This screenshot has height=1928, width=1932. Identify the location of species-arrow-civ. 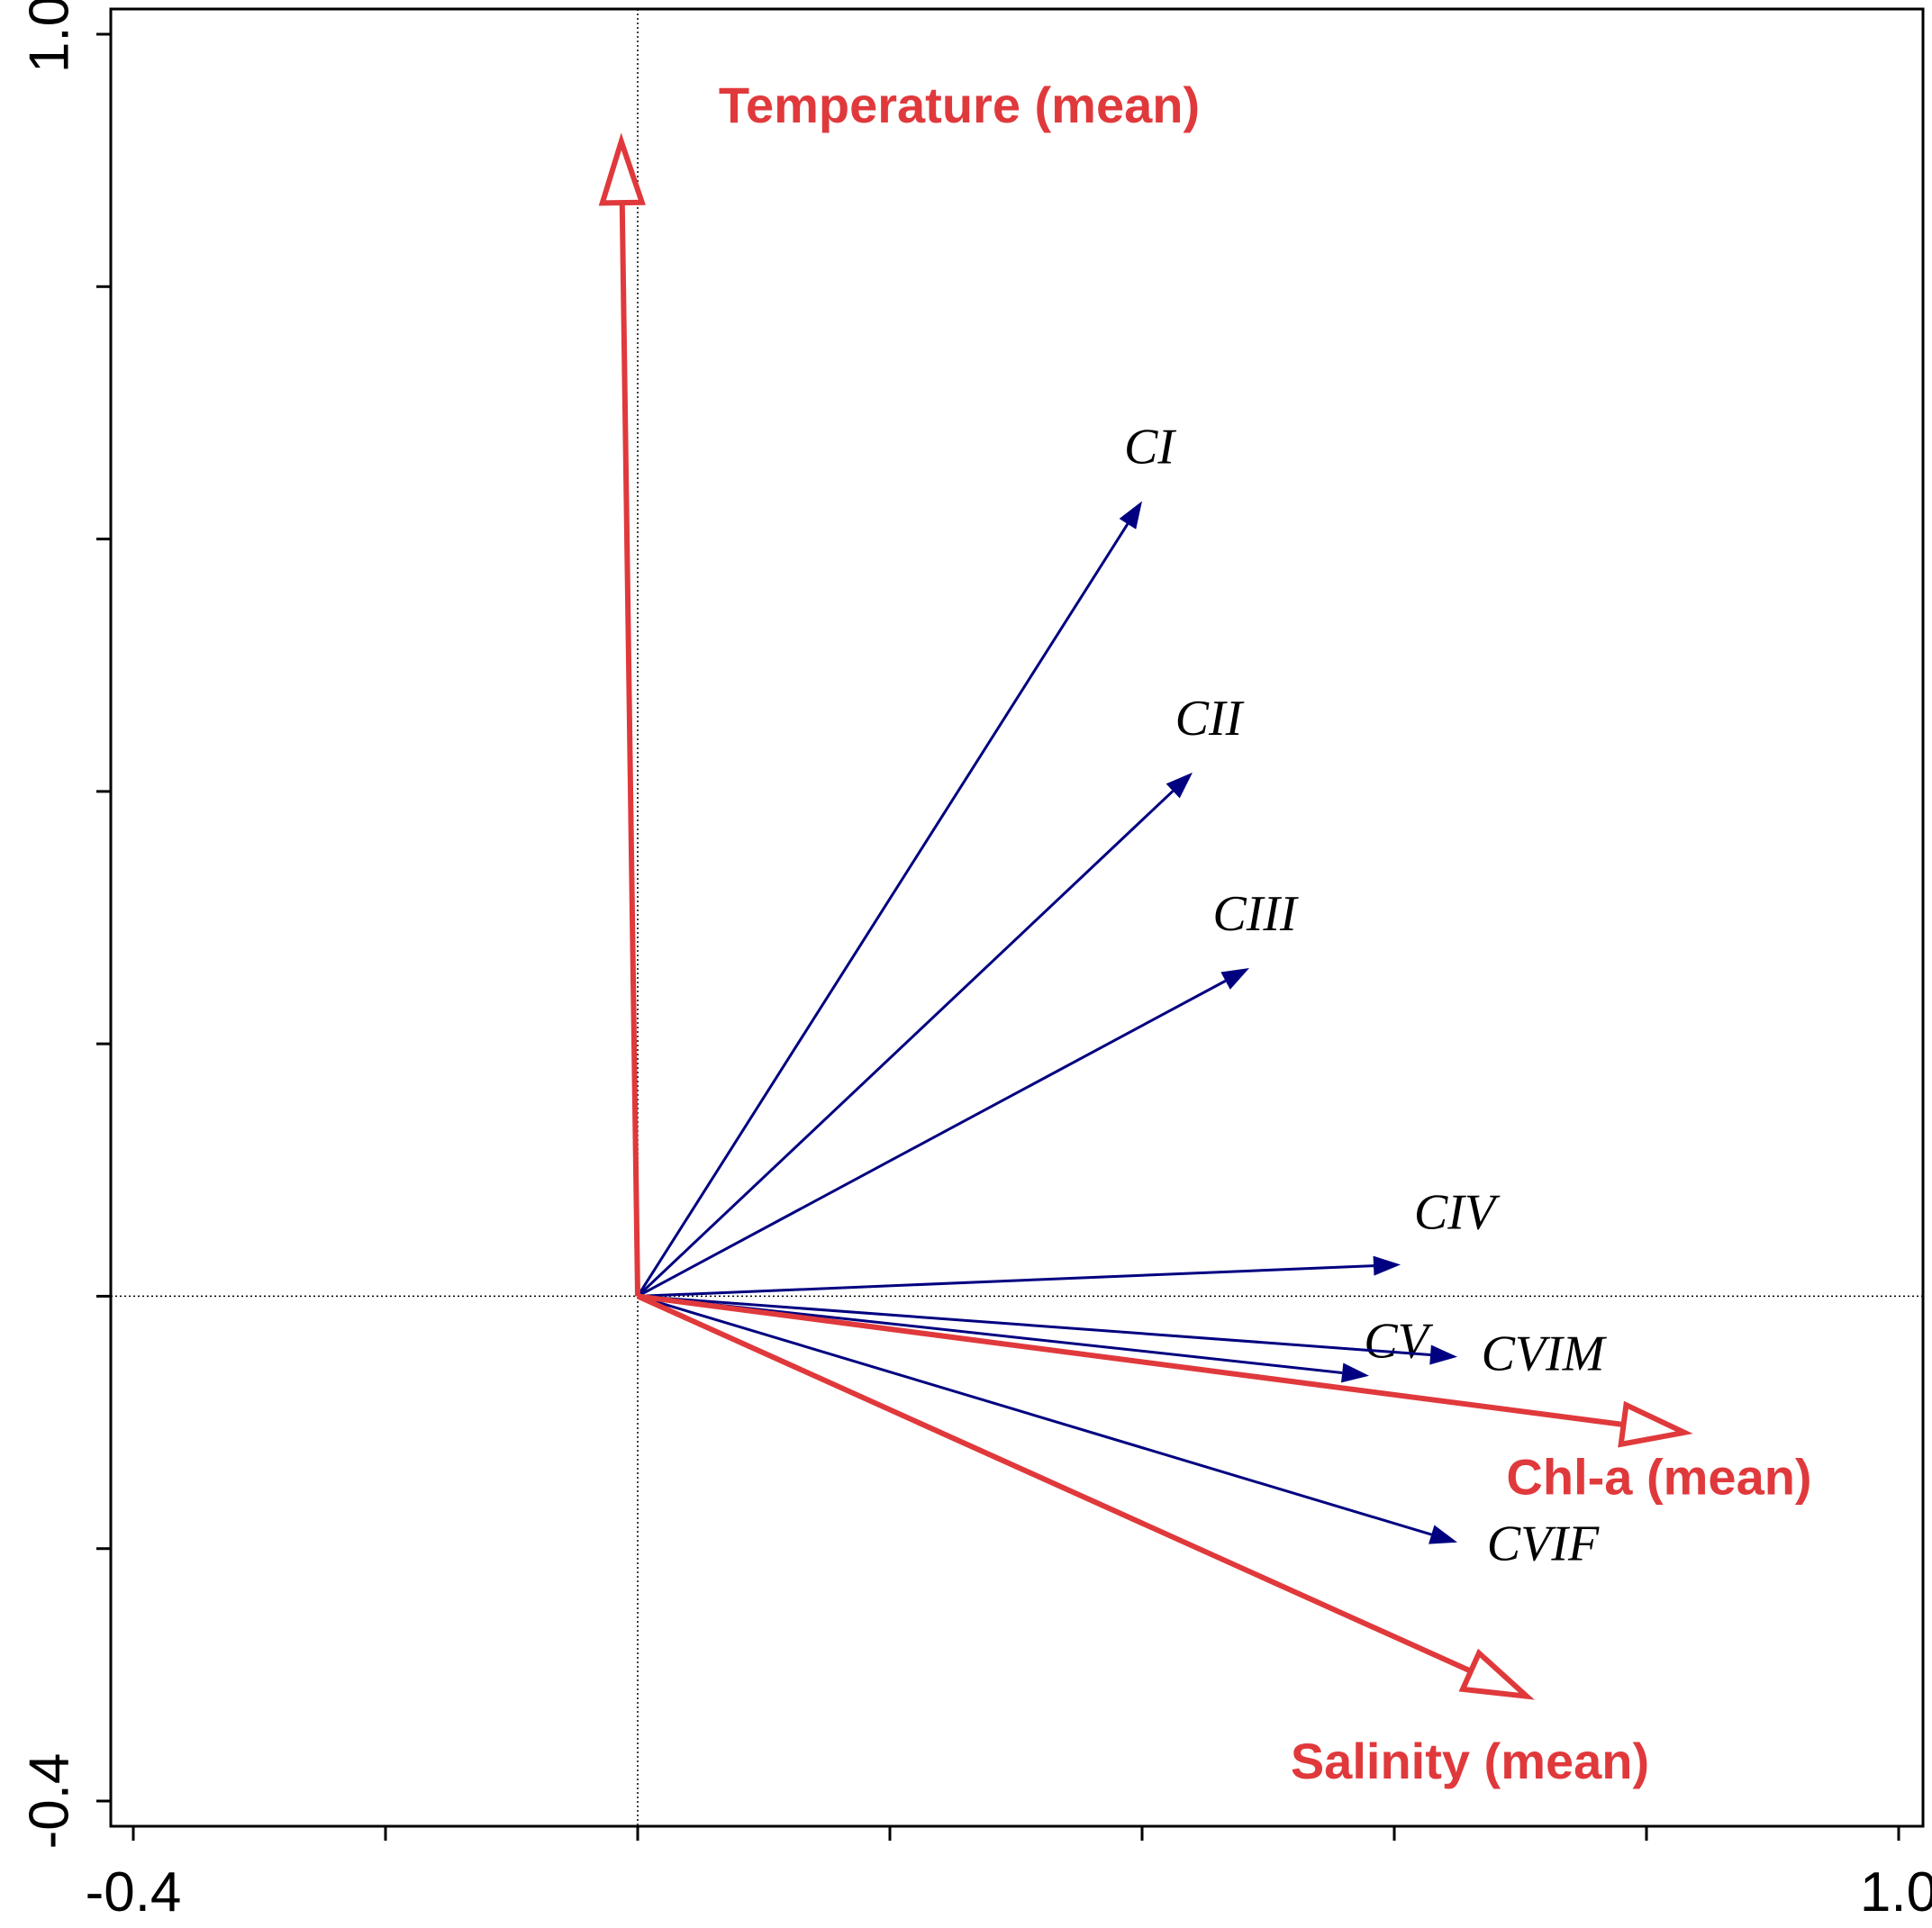
(1006, 1281).